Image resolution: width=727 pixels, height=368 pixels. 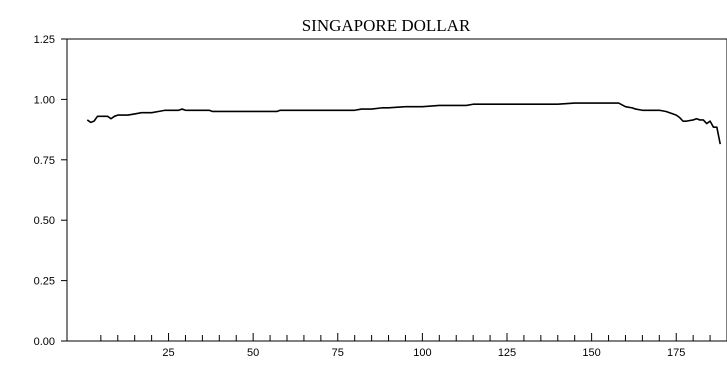 What do you see at coordinates (405, 346) in the screenshot?
I see `x-axis: 25 50 75 100 125 150 175` at bounding box center [405, 346].